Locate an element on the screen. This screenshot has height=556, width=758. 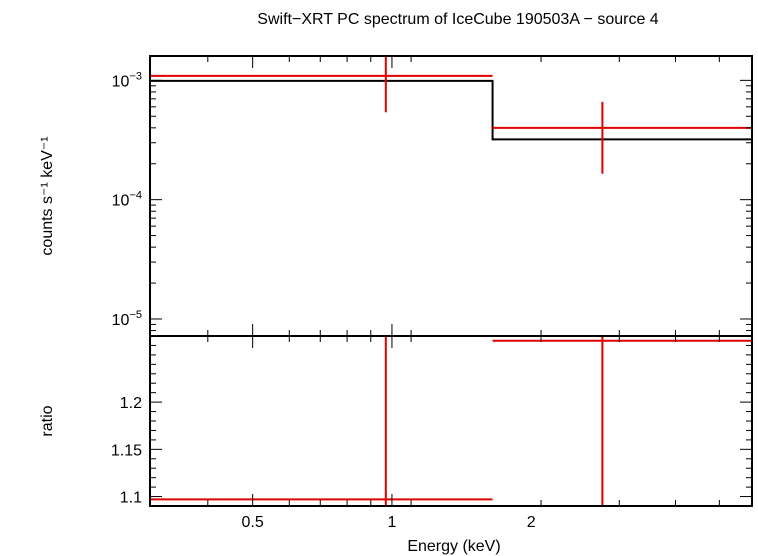
x-tick-label: 0.5 is located at coordinates (253, 522).